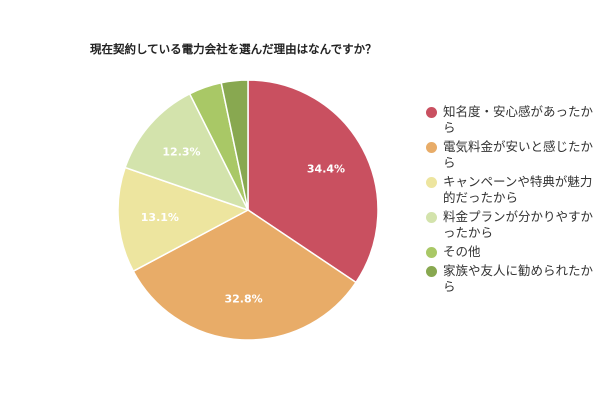  I want to click on legend-label: 家族や友人に勧められたから, so click(518, 278).